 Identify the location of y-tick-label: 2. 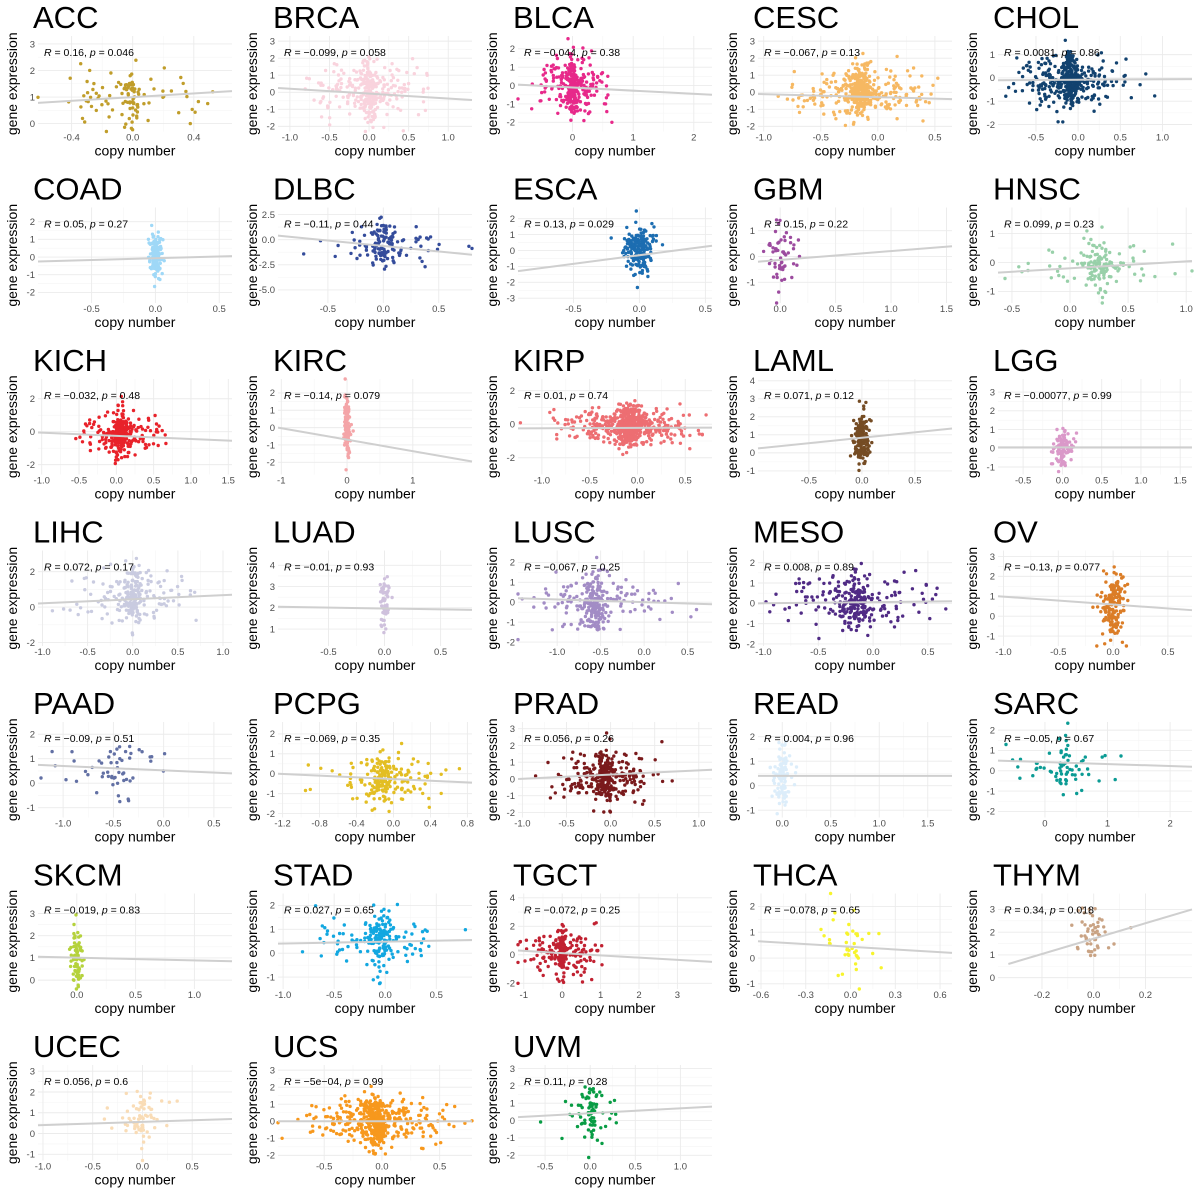
(752, 563).